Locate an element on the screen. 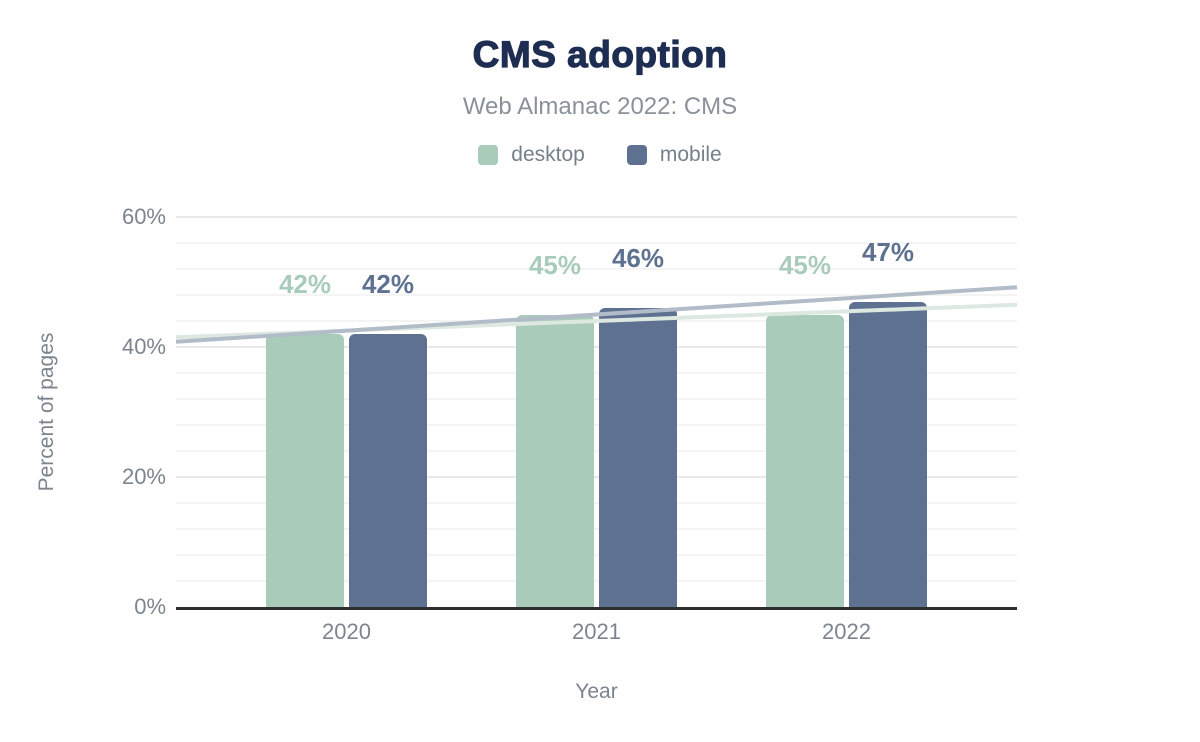  mobile-value-label-2022: 47% is located at coordinates (888, 251).